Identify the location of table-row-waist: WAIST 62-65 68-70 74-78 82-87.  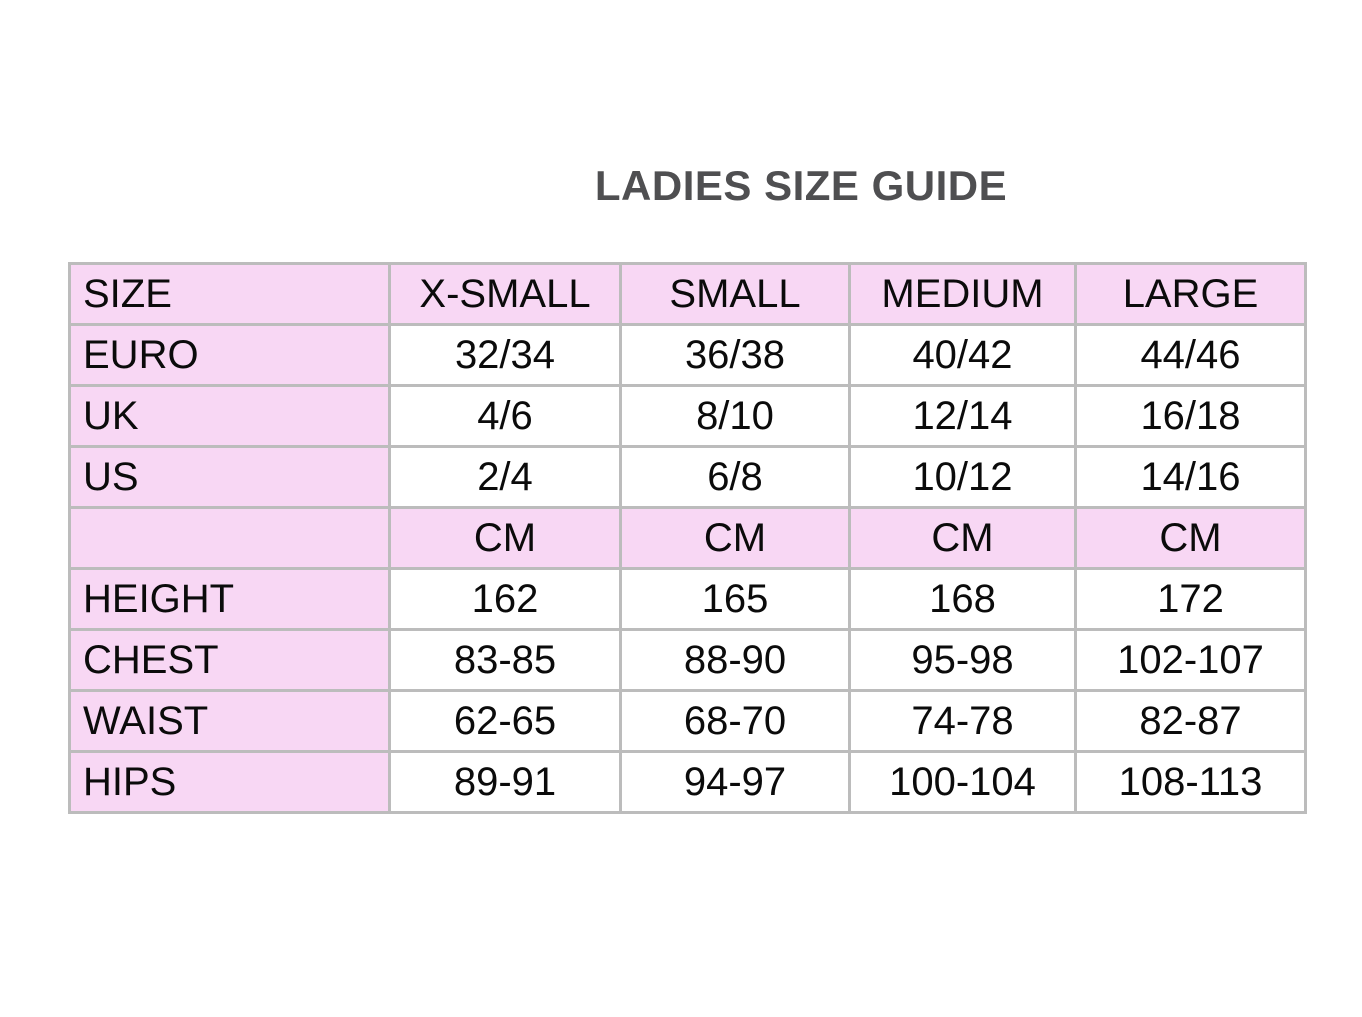
(687, 721).